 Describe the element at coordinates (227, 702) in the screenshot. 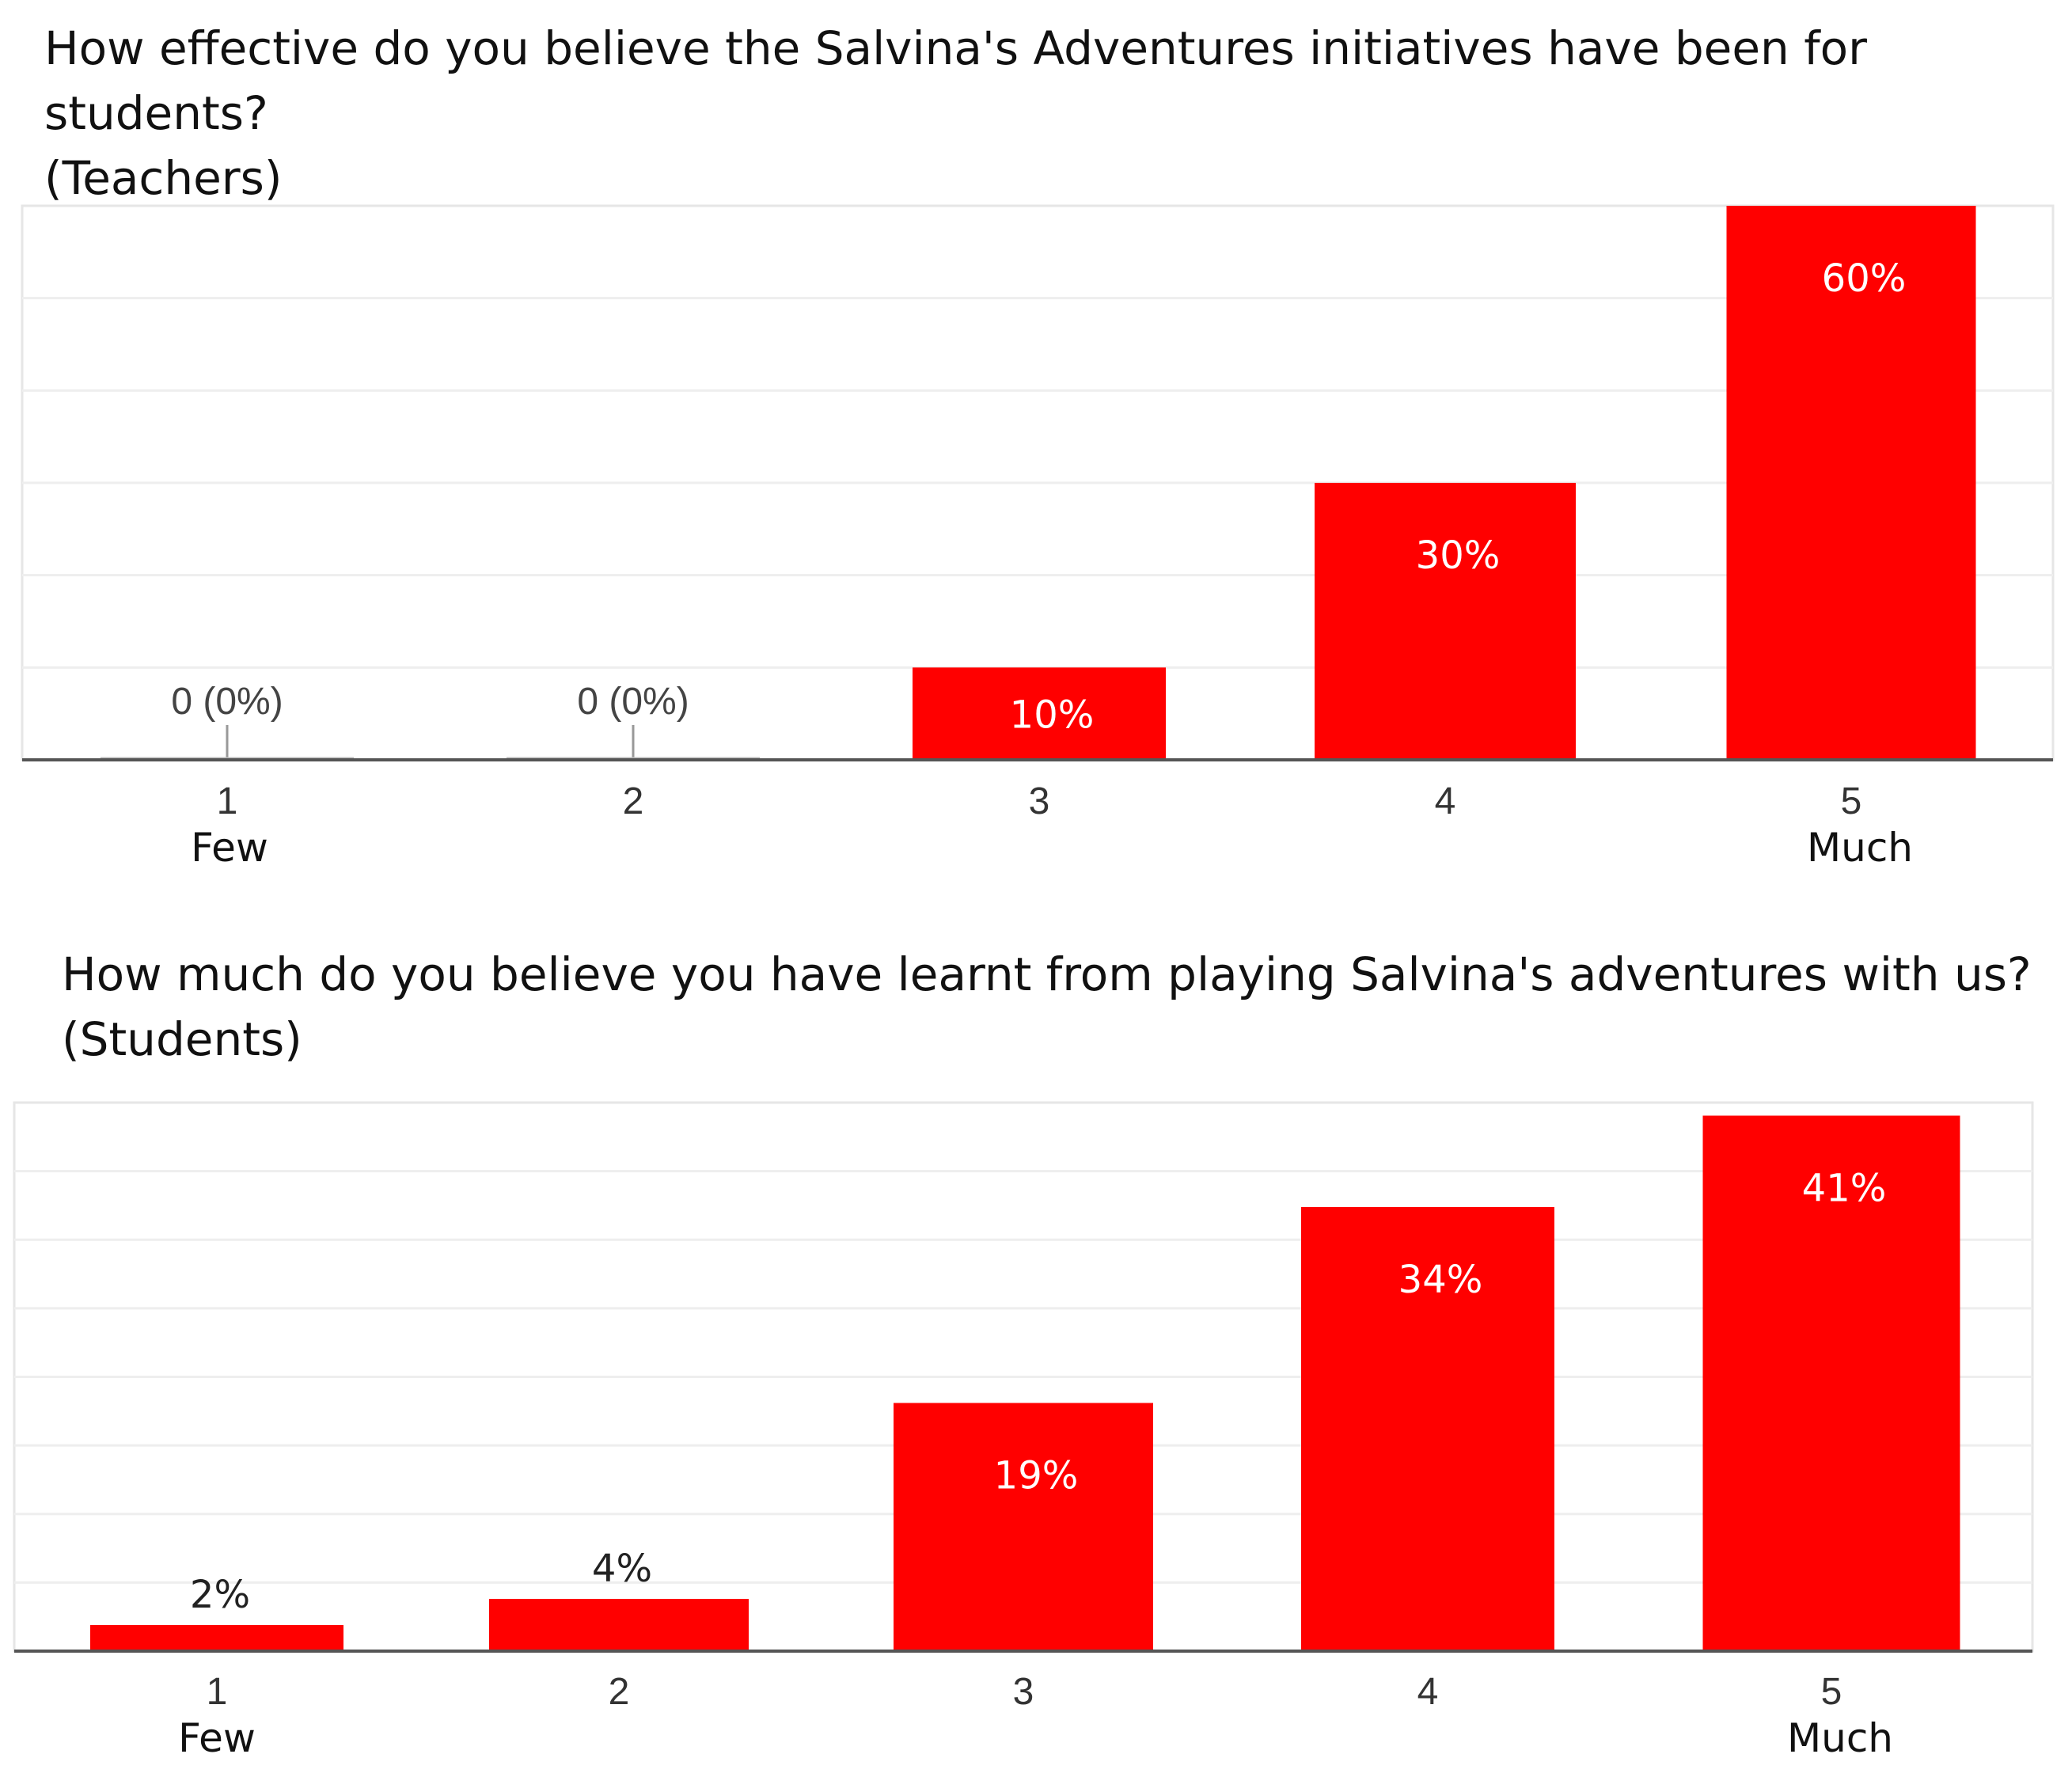

I see `teachers-bar-label-1: 0 (0%)` at that location.